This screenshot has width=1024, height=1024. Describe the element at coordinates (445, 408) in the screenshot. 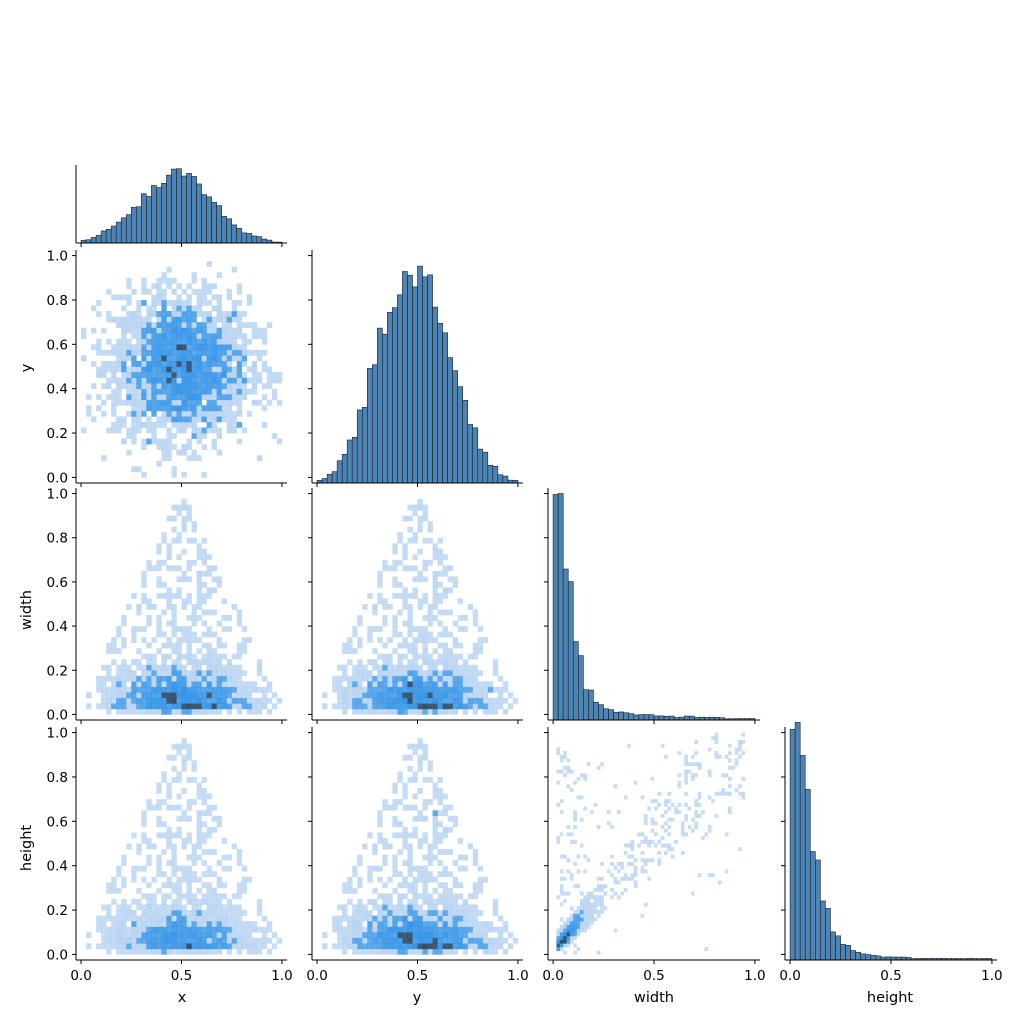

I see `y-histogram-bar` at that location.